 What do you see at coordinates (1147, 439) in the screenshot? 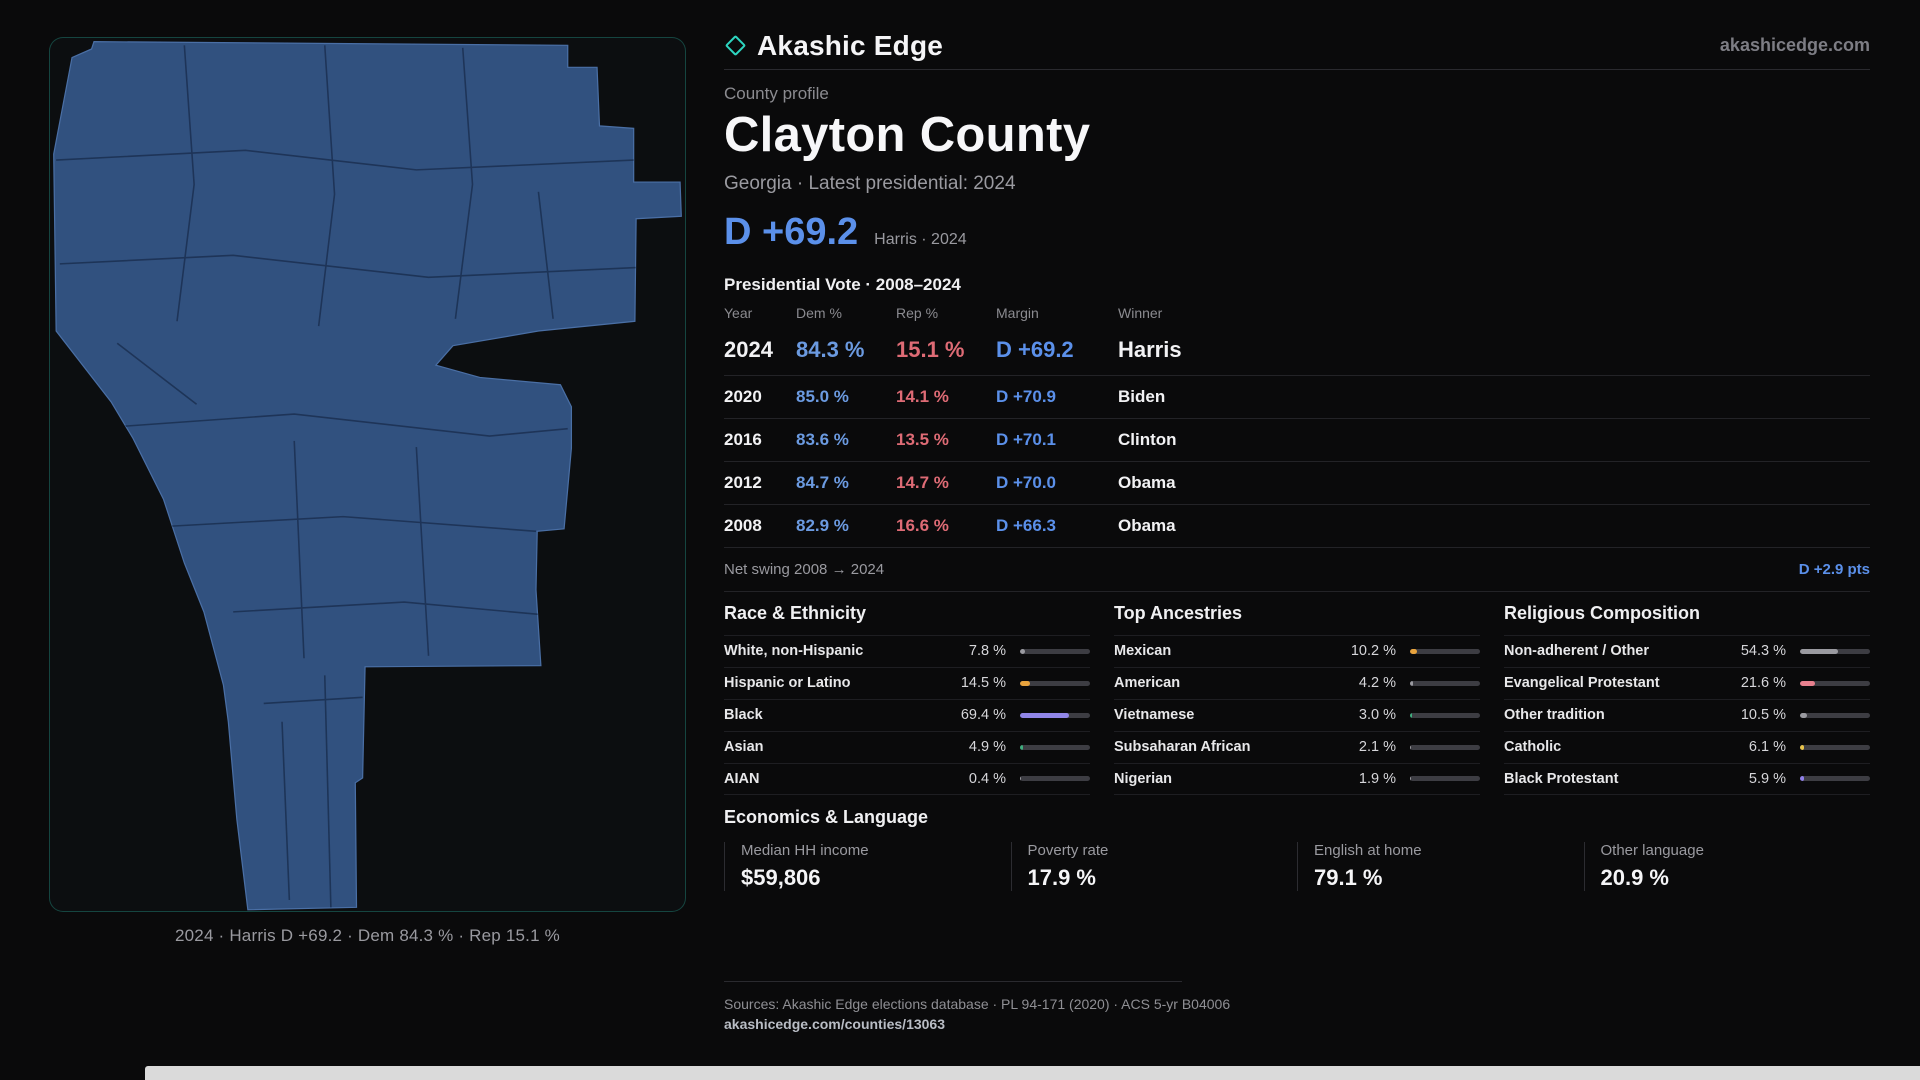
I see `row-winner: Clinton` at bounding box center [1147, 439].